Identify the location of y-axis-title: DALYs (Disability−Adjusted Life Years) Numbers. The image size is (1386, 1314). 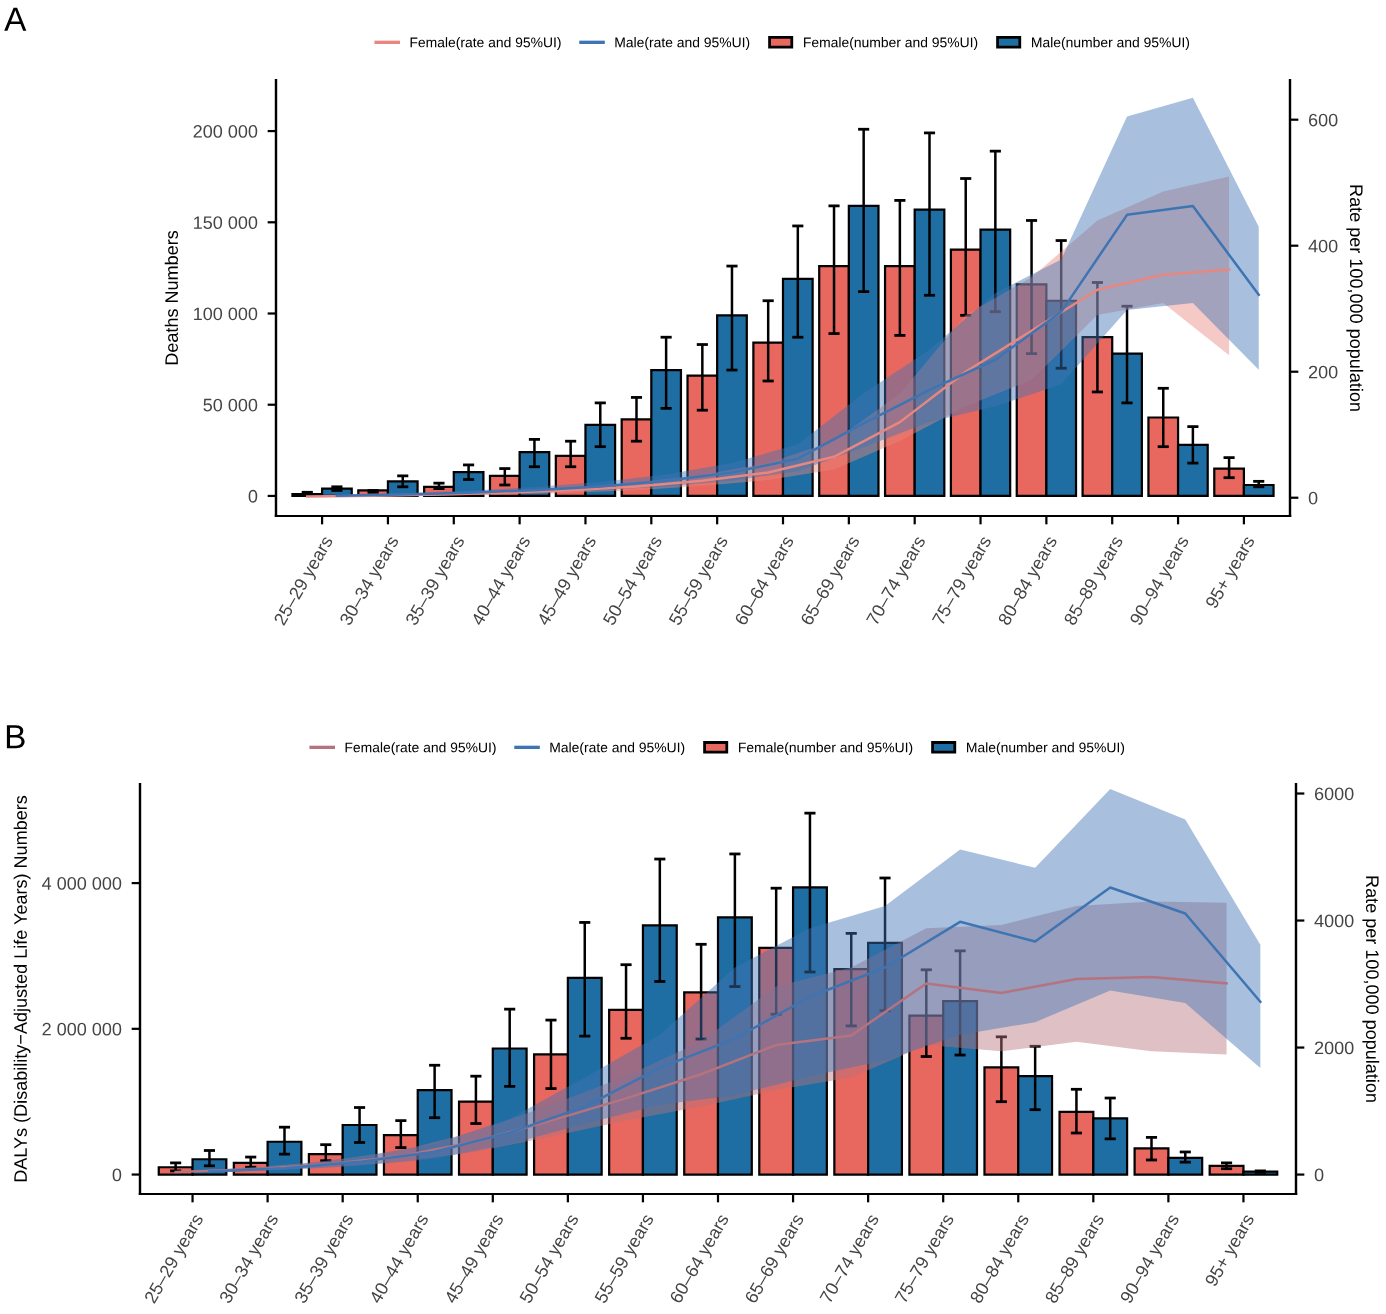
(22, 988).